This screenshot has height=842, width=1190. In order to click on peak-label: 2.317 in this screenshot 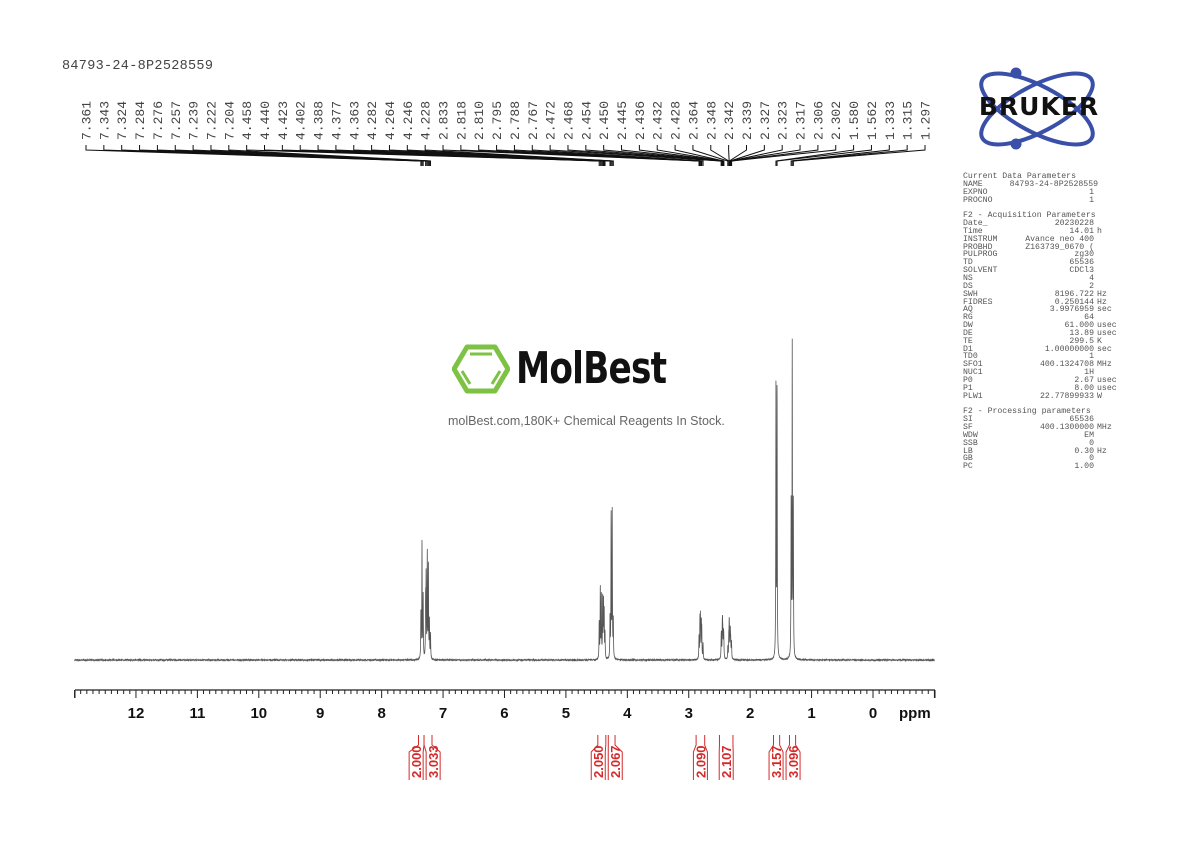, I will do `click(801, 120)`.